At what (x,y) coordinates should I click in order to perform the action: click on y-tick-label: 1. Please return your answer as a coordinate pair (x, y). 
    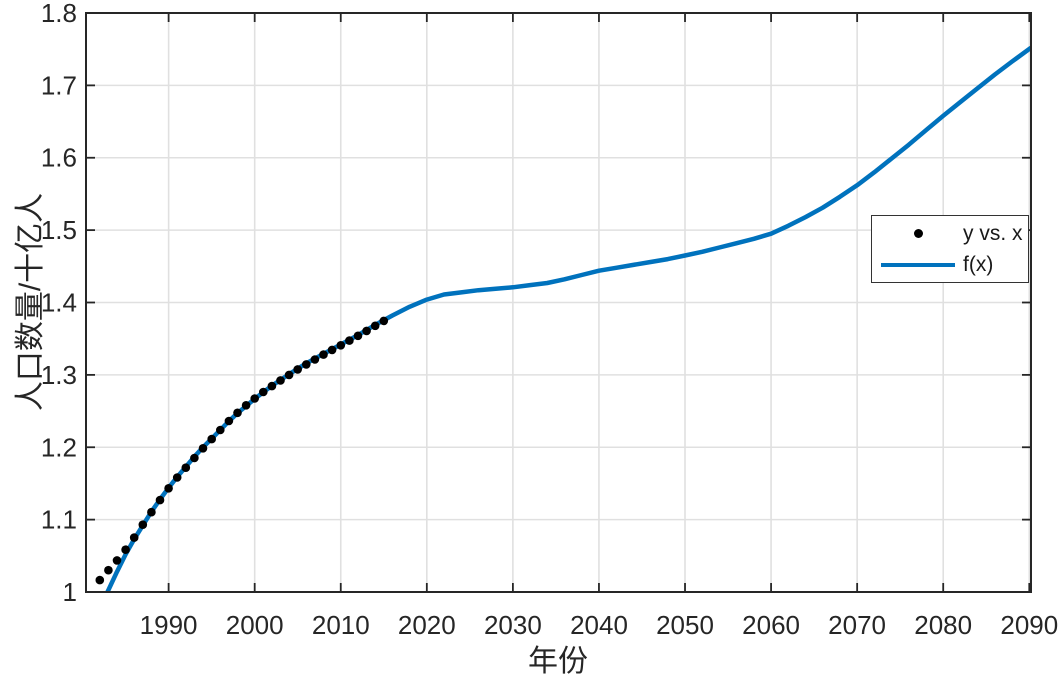
    Looking at the image, I should click on (70, 592).